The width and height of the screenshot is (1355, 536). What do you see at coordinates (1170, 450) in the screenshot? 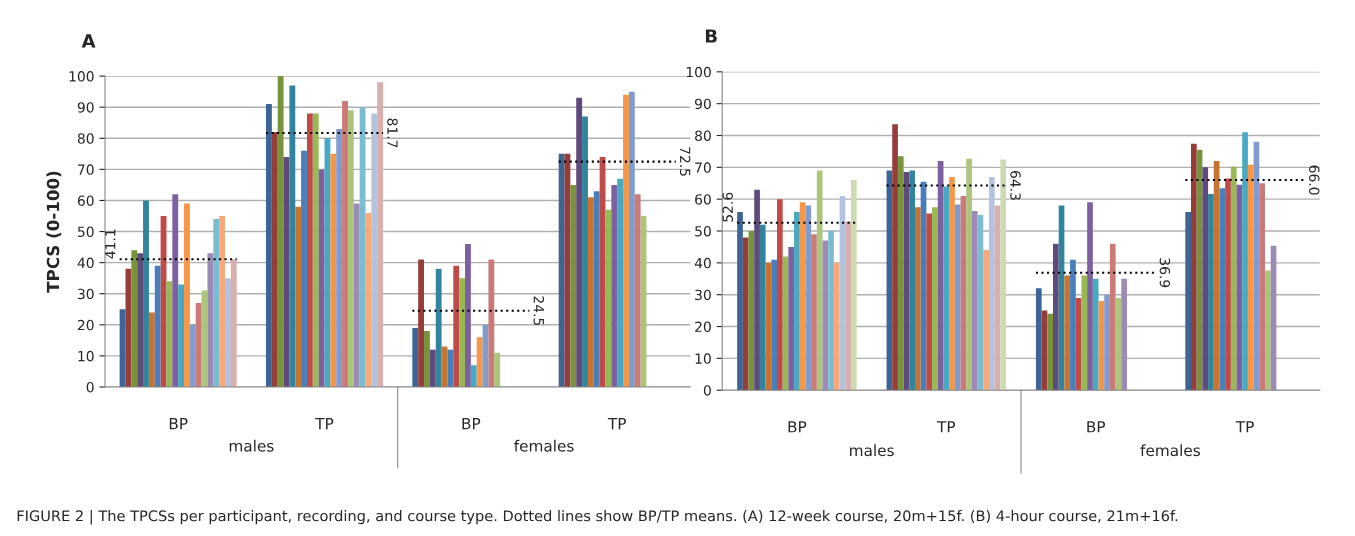
I see `text: females` at bounding box center [1170, 450].